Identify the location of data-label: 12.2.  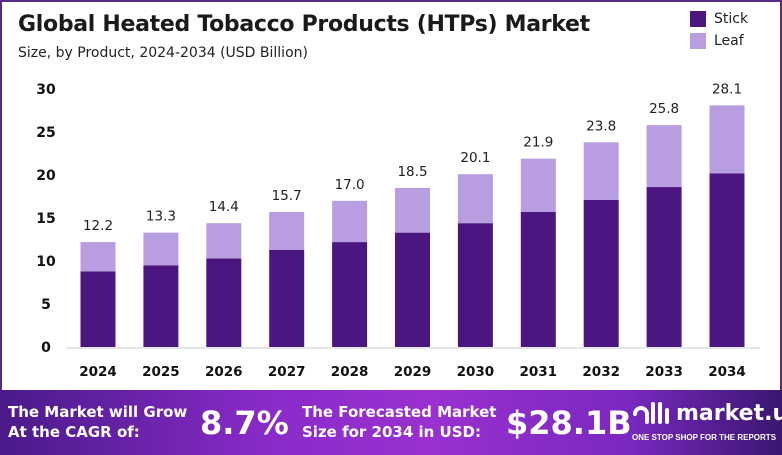
(98, 226).